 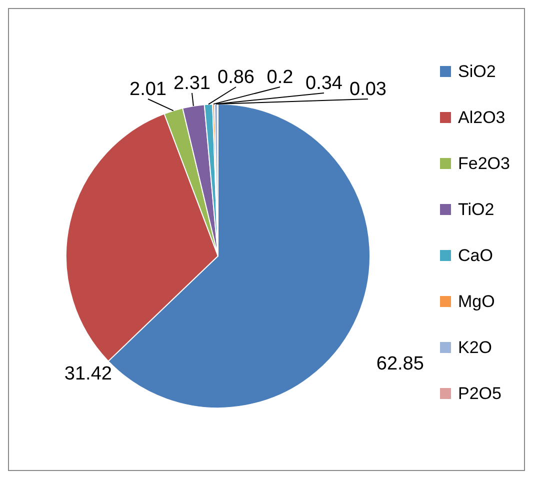 What do you see at coordinates (236, 77) in the screenshot?
I see `data-label: 0.86` at bounding box center [236, 77].